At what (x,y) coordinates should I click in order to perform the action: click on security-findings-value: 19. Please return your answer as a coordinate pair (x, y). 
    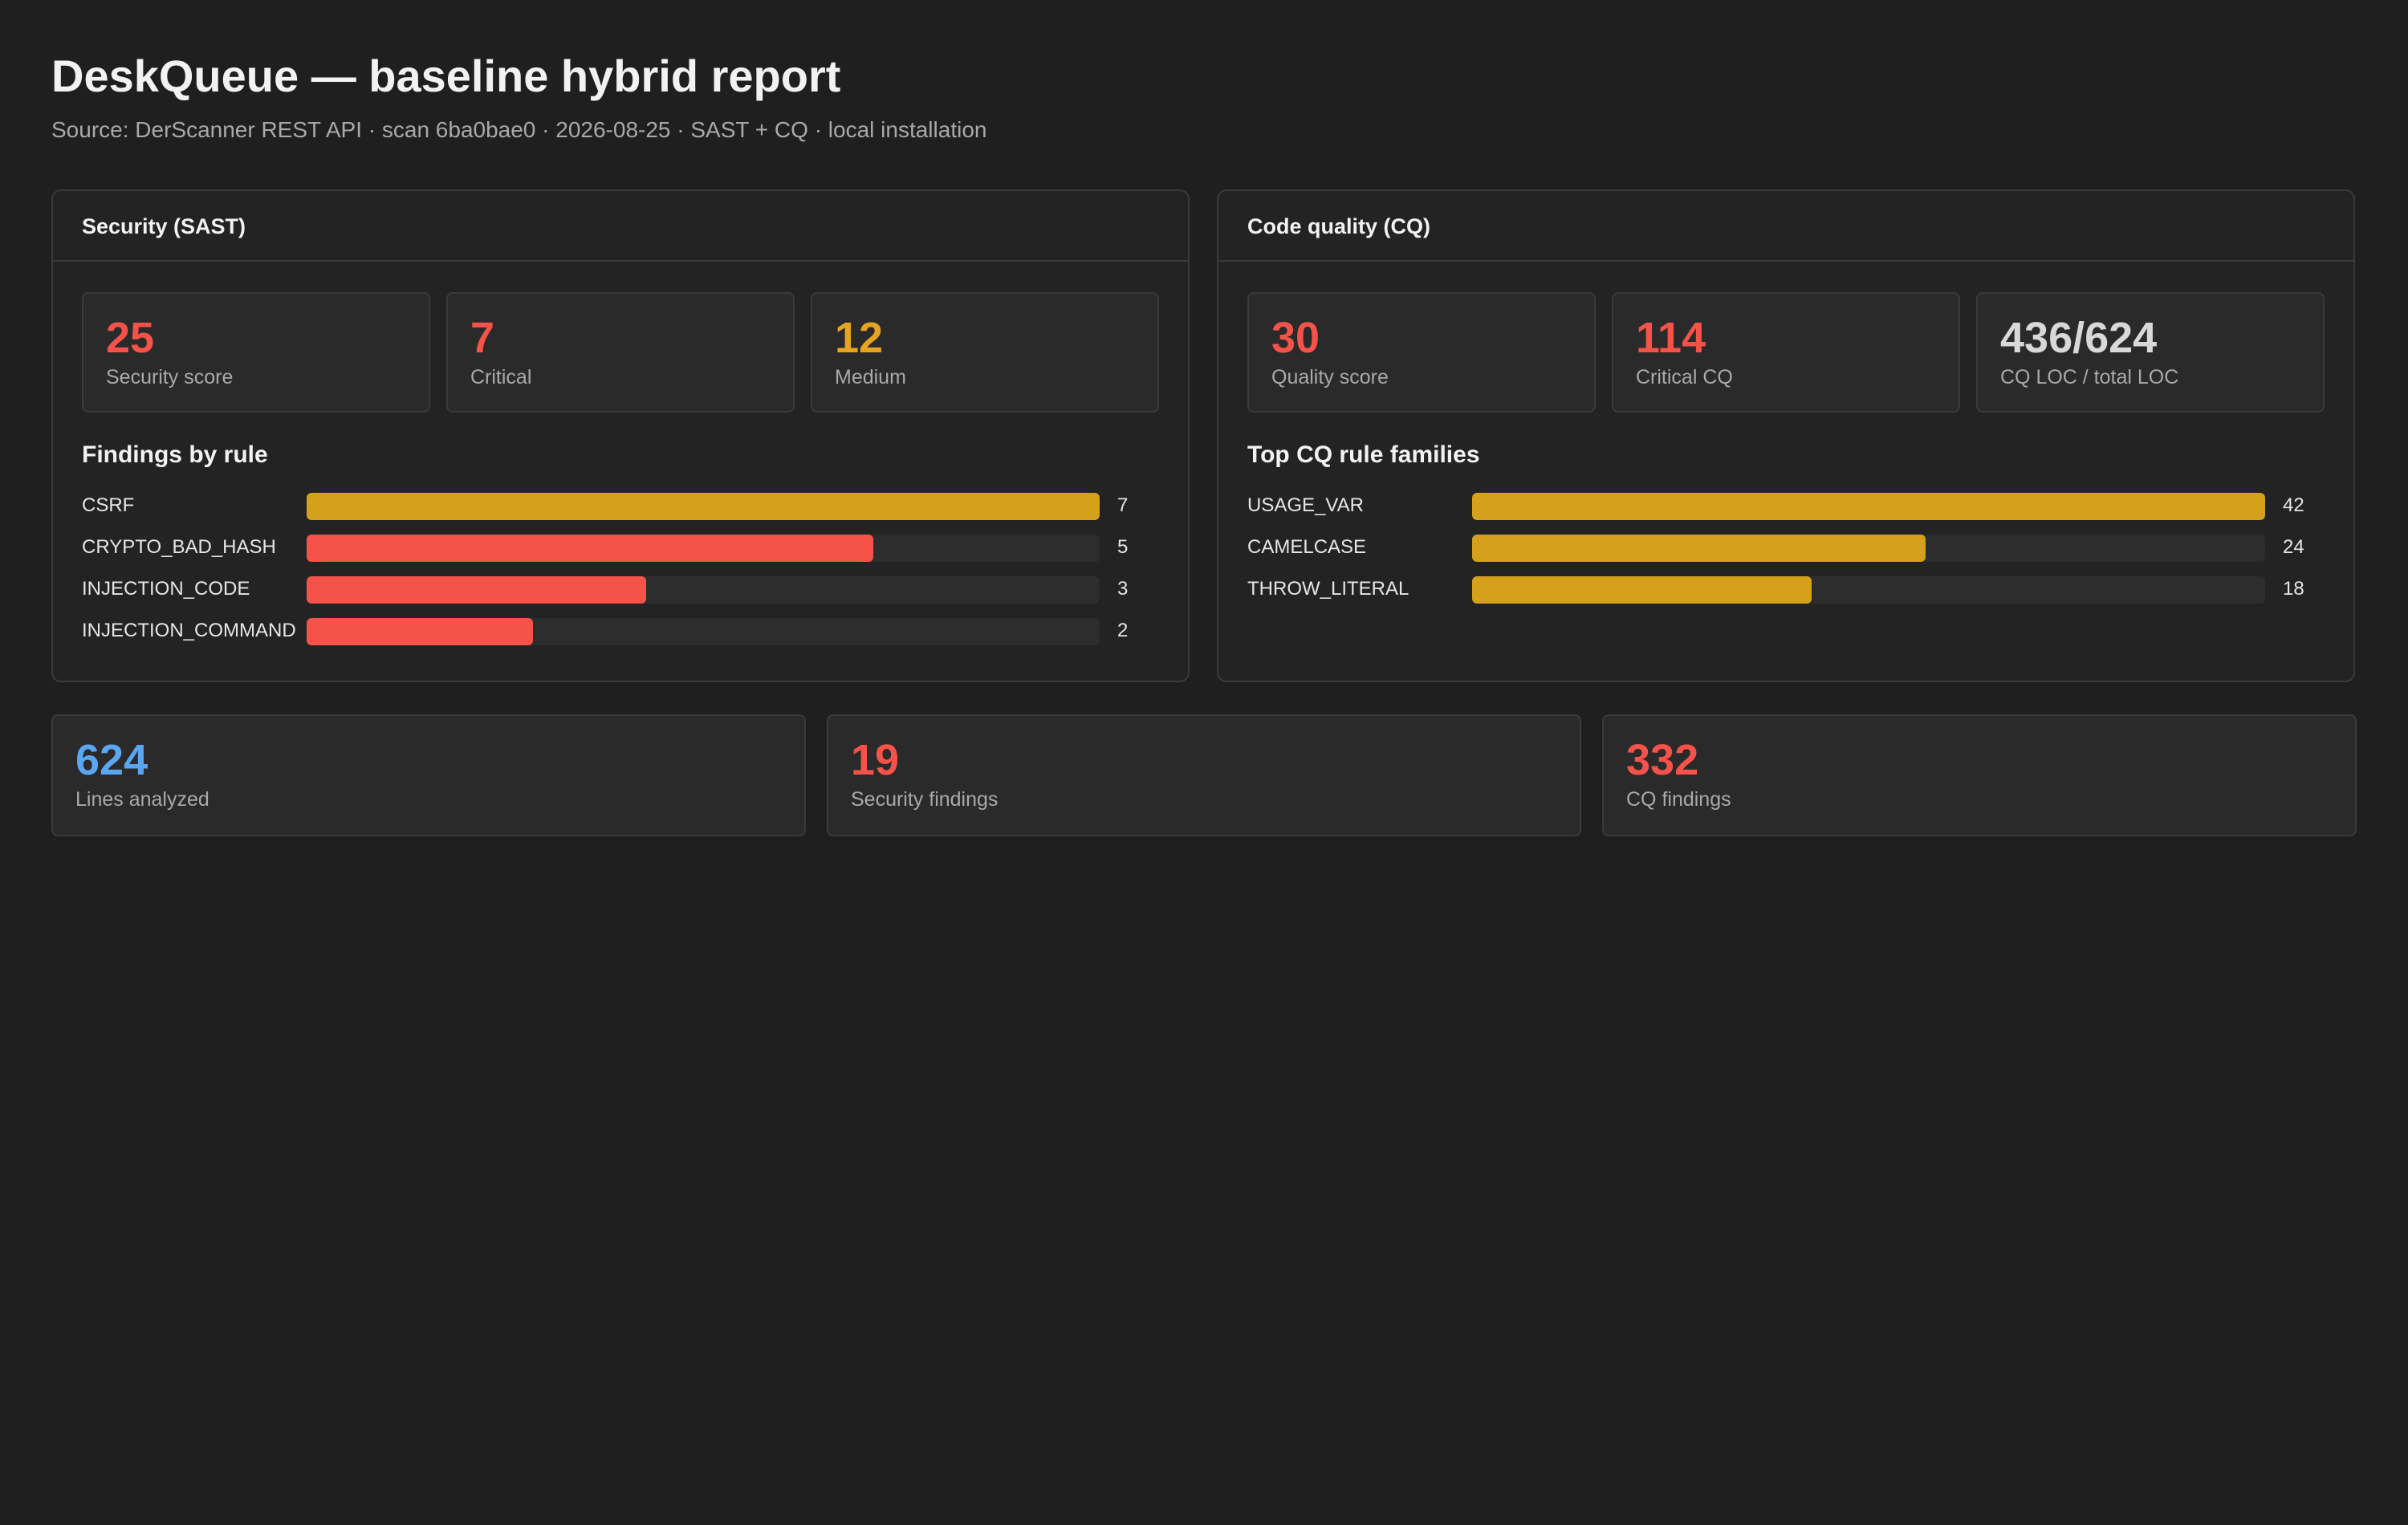
    Looking at the image, I should click on (875, 760).